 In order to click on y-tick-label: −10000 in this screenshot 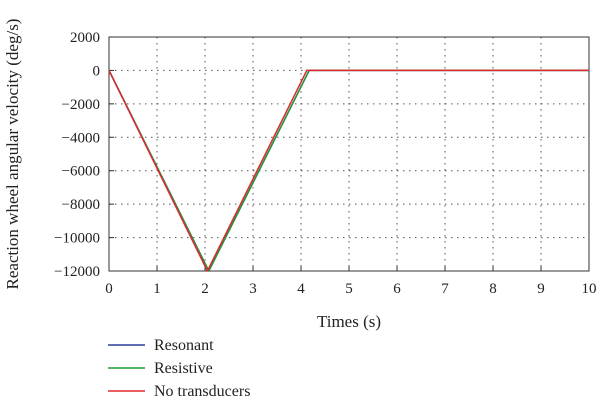, I will do `click(77, 239)`.